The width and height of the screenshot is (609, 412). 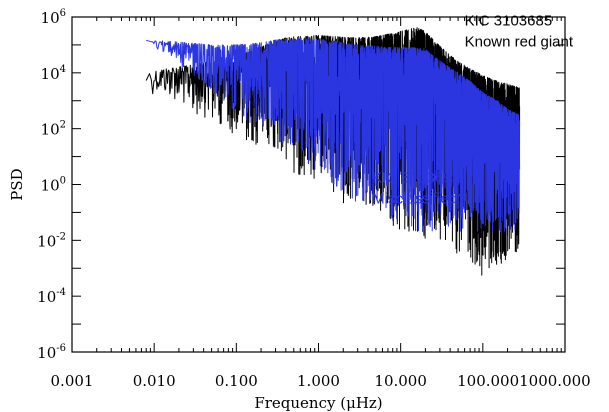 I want to click on x-axis-label: Frequency (μHz), so click(x=318, y=403).